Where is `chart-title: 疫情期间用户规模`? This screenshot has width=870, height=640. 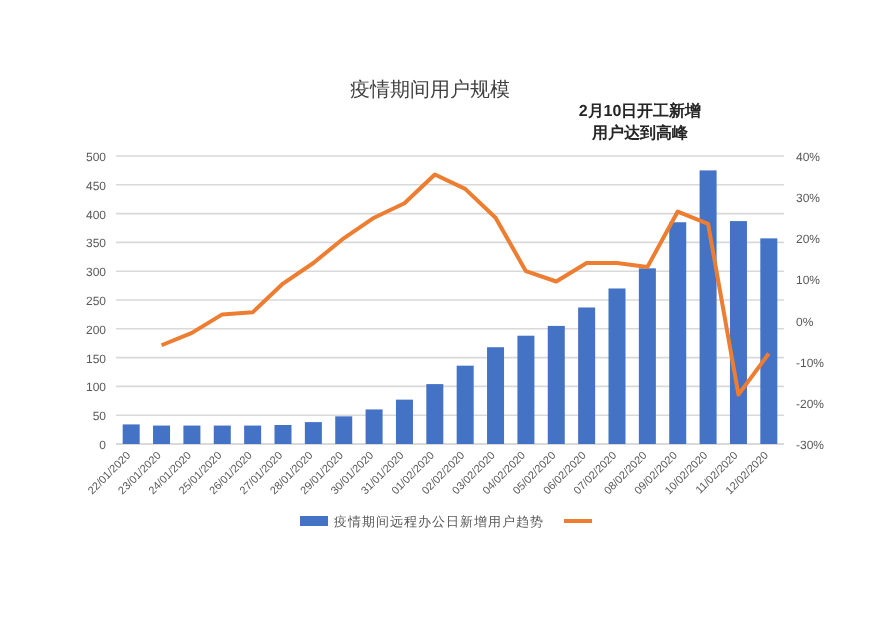
chart-title: 疫情期间用户规模 is located at coordinates (430, 90).